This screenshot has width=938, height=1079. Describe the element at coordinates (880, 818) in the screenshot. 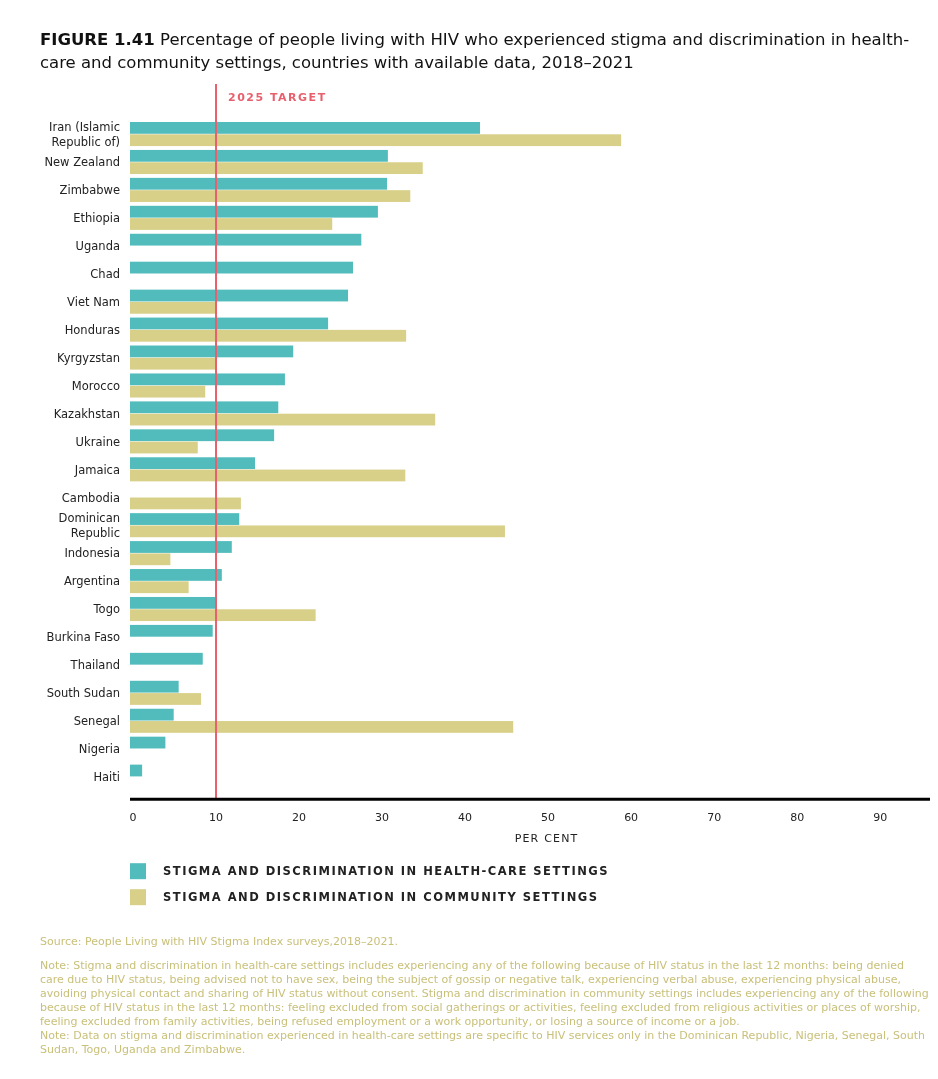

I see `x-tick-label: 90` at that location.